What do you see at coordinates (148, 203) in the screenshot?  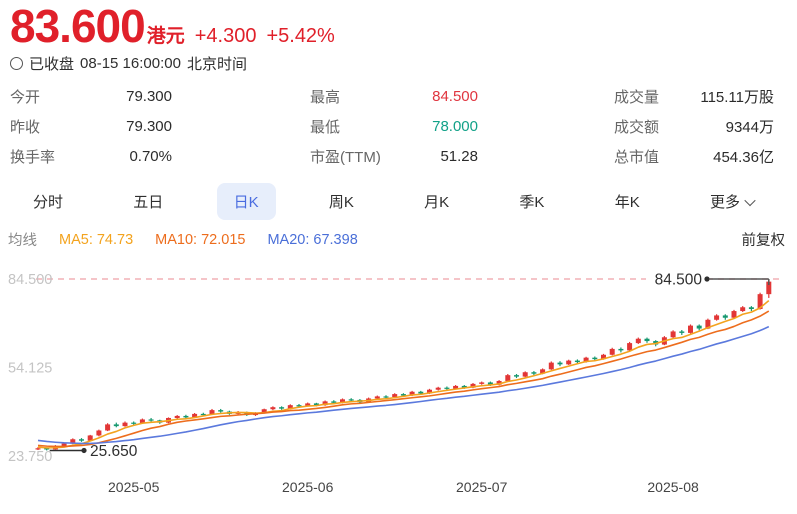 I see `tab-五日: 五日` at bounding box center [148, 203].